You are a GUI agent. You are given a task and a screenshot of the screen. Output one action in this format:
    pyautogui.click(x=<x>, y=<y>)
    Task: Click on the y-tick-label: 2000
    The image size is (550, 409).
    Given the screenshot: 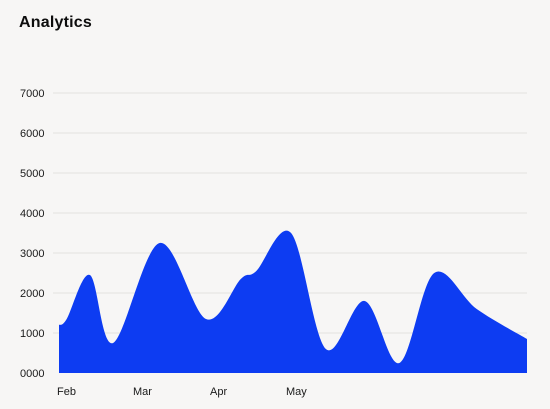 What is the action you would take?
    pyautogui.click(x=32, y=294)
    